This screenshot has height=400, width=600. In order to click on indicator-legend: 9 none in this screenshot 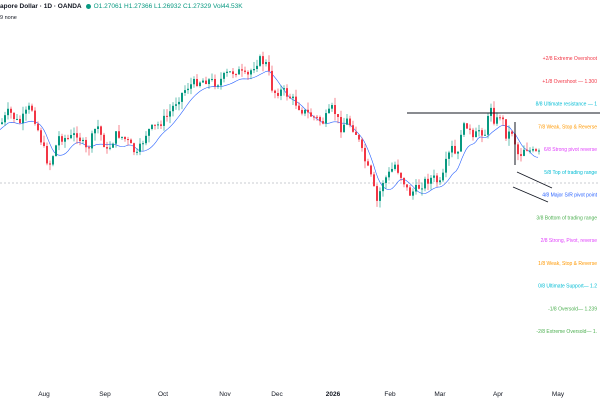, I will do `click(8, 18)`.